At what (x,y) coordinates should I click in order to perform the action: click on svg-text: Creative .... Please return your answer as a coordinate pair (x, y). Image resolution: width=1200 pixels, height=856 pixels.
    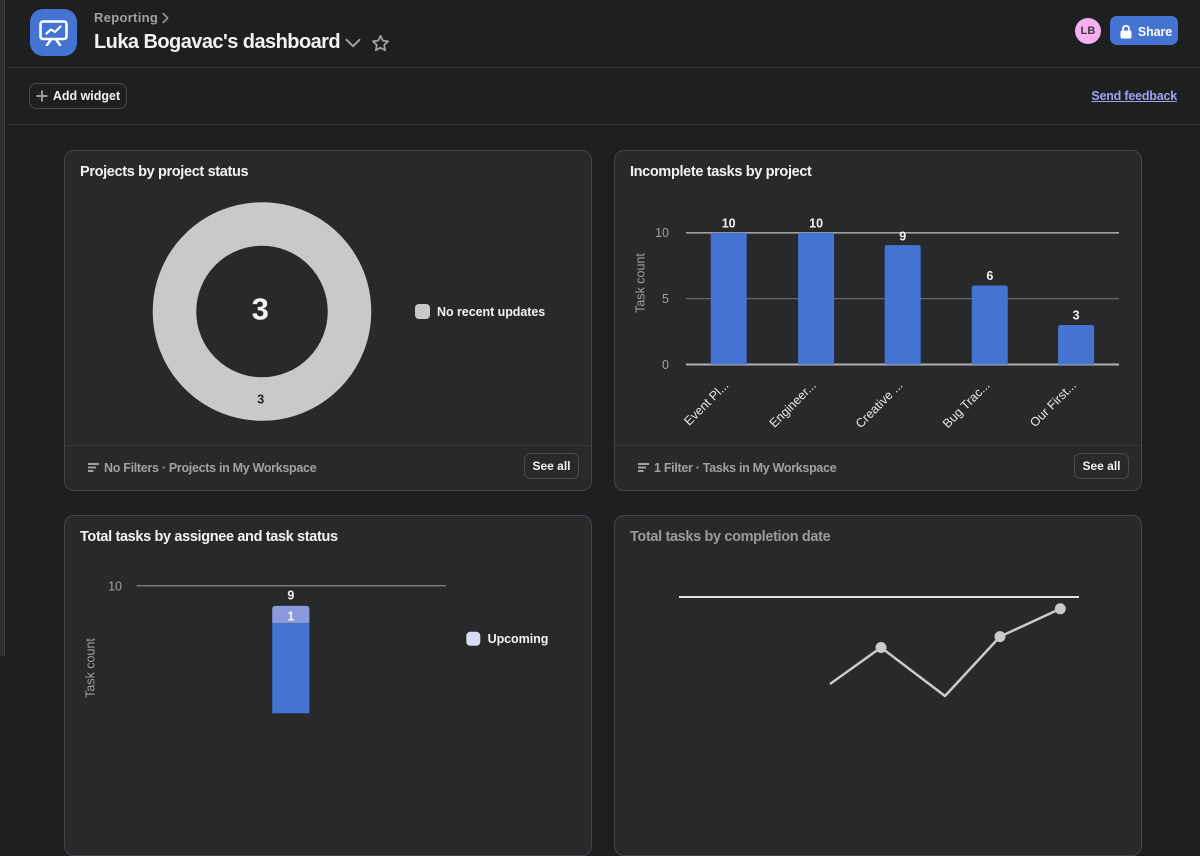
    Looking at the image, I should click on (879, 404).